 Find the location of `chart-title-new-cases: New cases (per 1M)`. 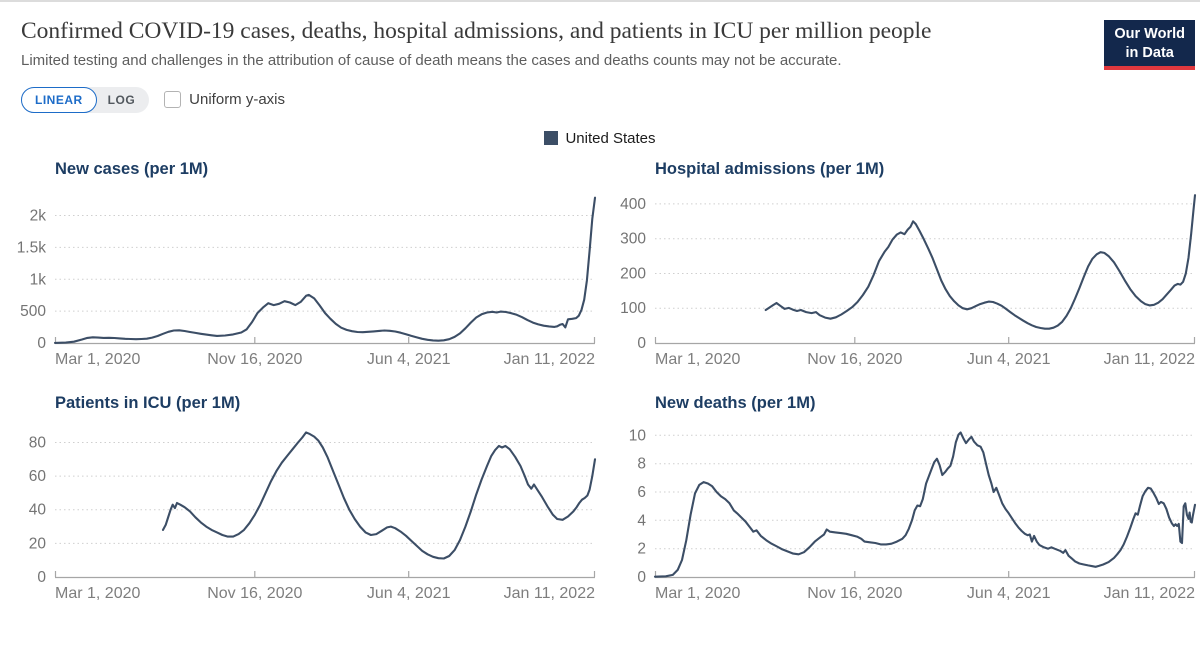

chart-title-new-cases: New cases (per 1M) is located at coordinates (132, 168).